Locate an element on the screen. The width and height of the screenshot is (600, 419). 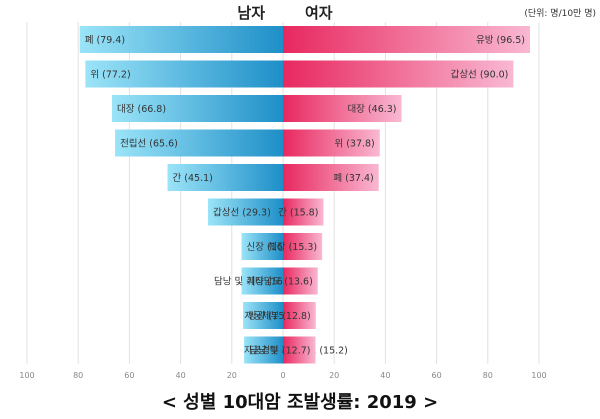
female-bar-label: 자궁체부 (12.8) is located at coordinates (277, 316).